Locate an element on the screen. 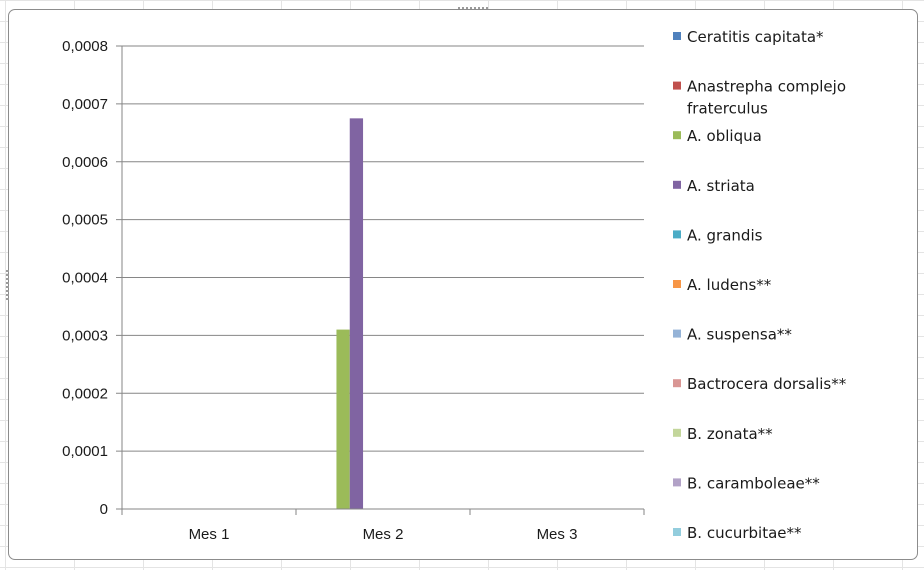  legend-label: B. cucurbitae** is located at coordinates (744, 533).